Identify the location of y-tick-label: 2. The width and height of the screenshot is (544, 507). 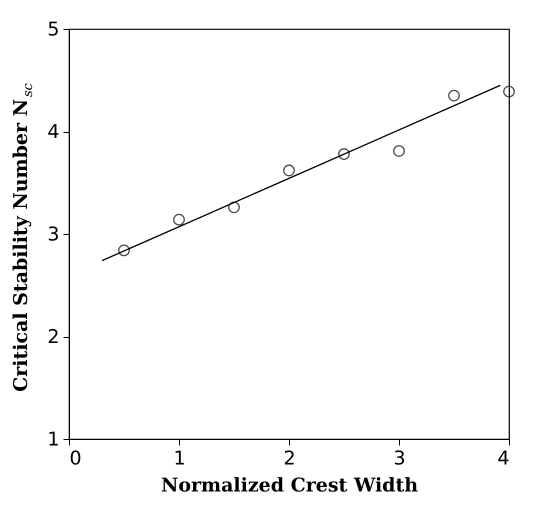
(53, 337).